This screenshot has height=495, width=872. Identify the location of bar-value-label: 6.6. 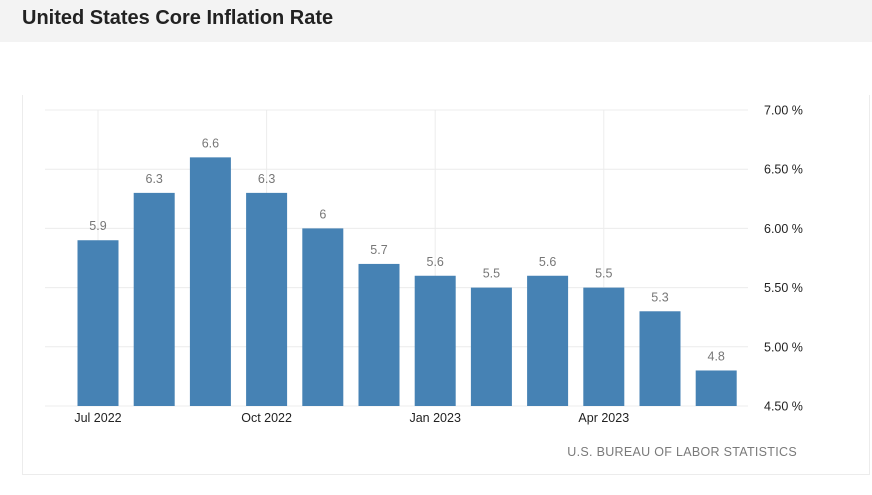
(210, 143).